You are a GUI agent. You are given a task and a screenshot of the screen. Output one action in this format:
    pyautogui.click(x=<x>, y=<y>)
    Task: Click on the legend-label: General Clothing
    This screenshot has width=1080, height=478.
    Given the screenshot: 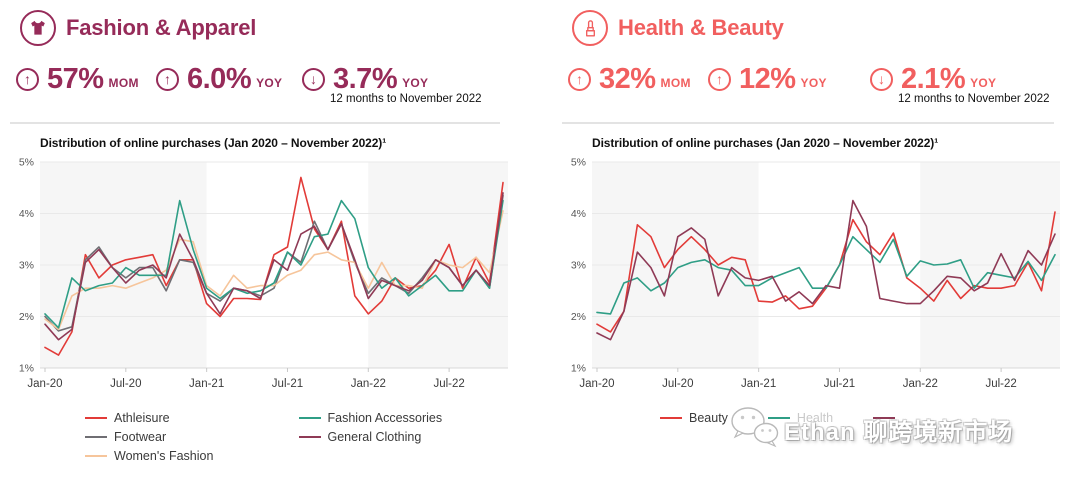 What is the action you would take?
    pyautogui.click(x=374, y=437)
    